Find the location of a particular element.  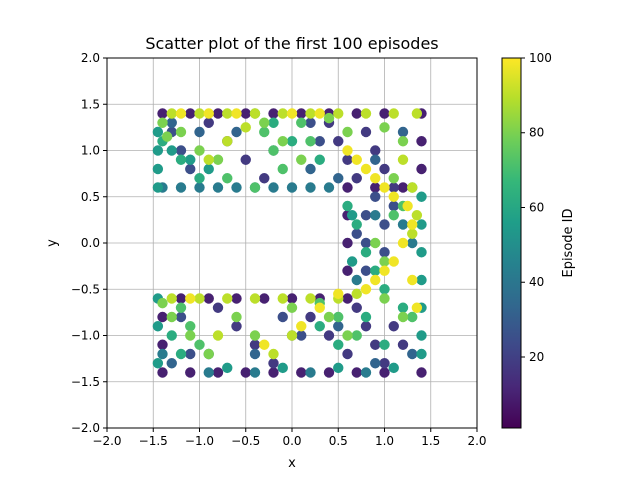

x-tick-label: 0.0 is located at coordinates (291, 441).